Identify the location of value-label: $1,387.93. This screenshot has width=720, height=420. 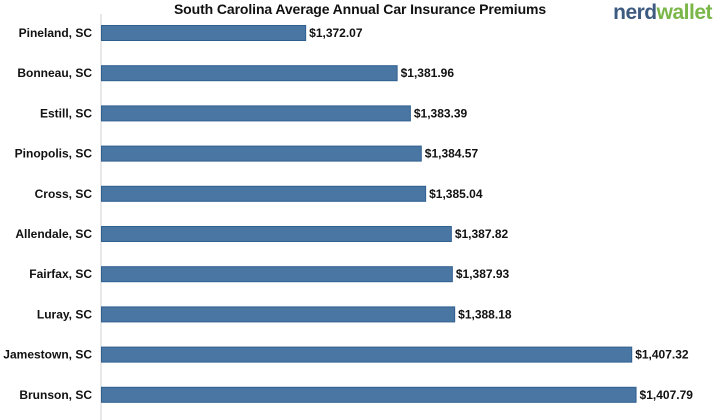
(483, 274).